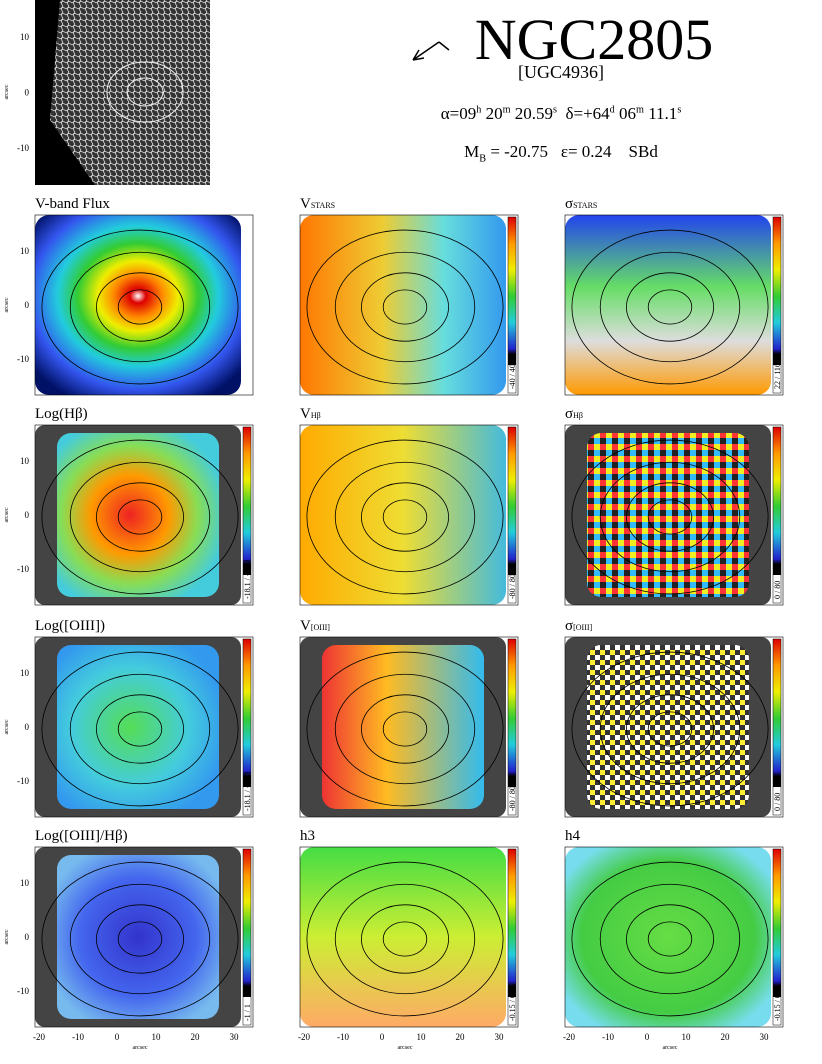 The height and width of the screenshot is (1064, 822). I want to click on galaxy-name: NGC2805, so click(561, 40).